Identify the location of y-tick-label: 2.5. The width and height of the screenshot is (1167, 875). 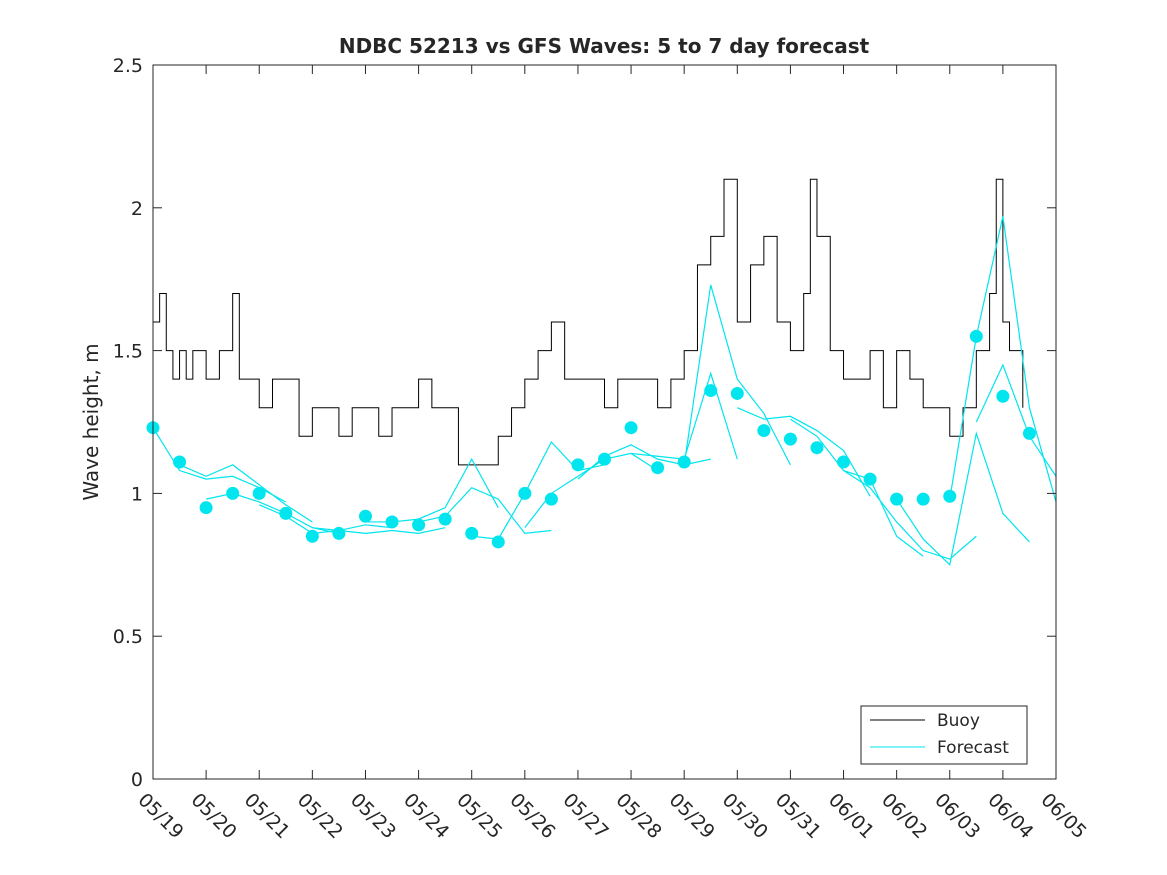
(128, 66).